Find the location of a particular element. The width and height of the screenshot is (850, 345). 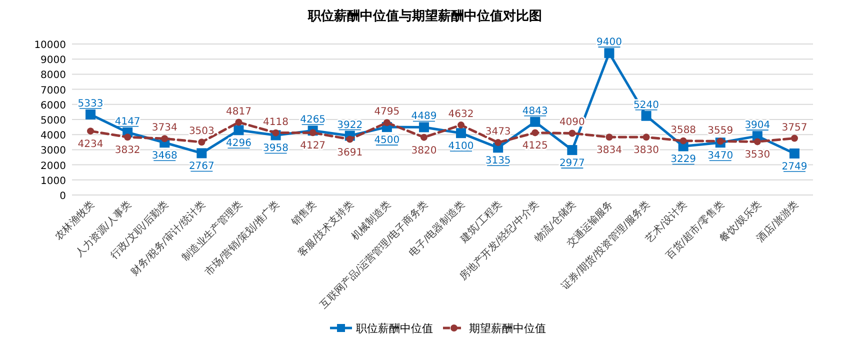

y-tick-label: 10000 is located at coordinates (50, 45).